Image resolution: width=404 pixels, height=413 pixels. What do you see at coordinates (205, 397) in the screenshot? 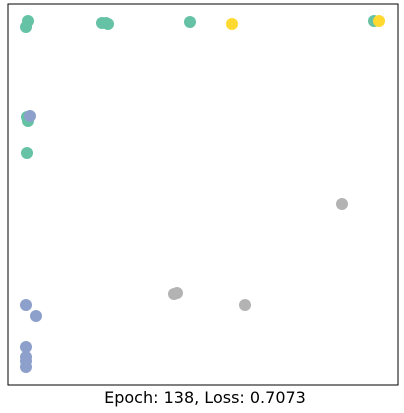
I see `x-axis-label: Epoch: 138, Loss: 0.7073` at bounding box center [205, 397].